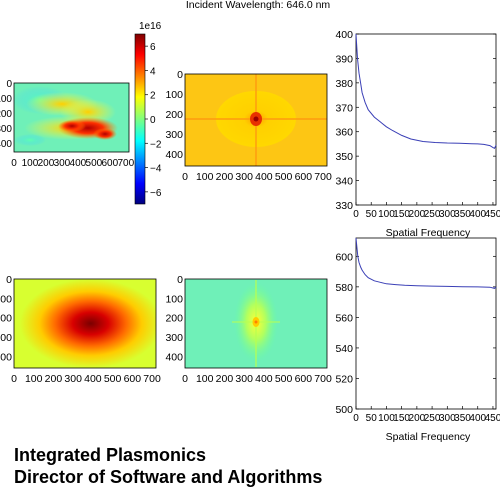  I want to click on colorbar-exponent: 1e16, so click(150, 26).